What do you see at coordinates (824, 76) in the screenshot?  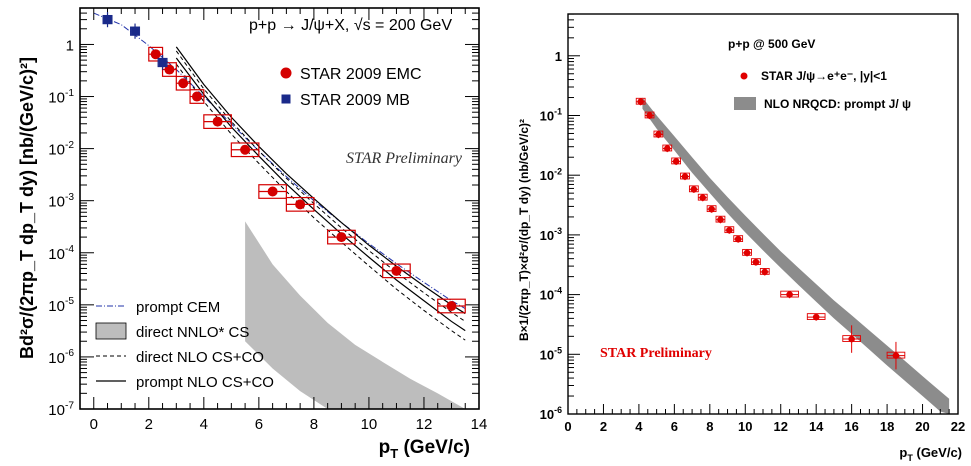 I see `legend-star-label: STAR J/ψ→e⁺e⁻, |y|<1` at bounding box center [824, 76].